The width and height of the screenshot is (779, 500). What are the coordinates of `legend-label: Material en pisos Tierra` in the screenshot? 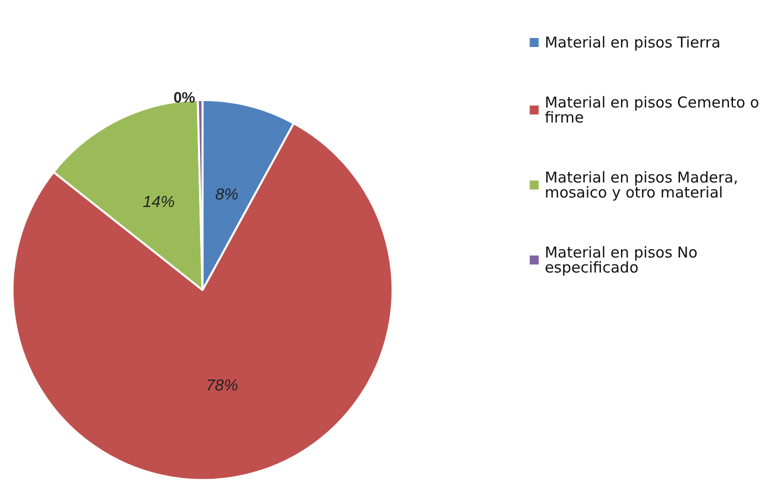 It's located at (632, 43).